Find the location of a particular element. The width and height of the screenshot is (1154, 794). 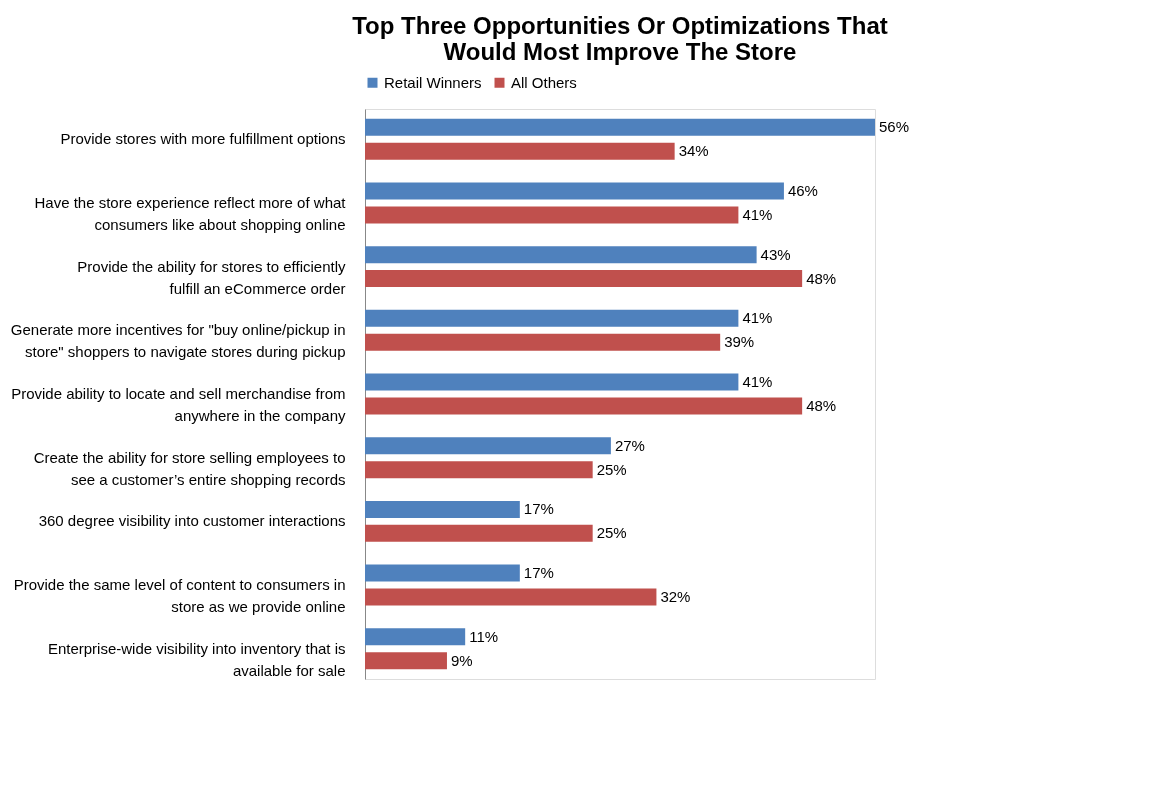

data-label: 39% is located at coordinates (739, 342).